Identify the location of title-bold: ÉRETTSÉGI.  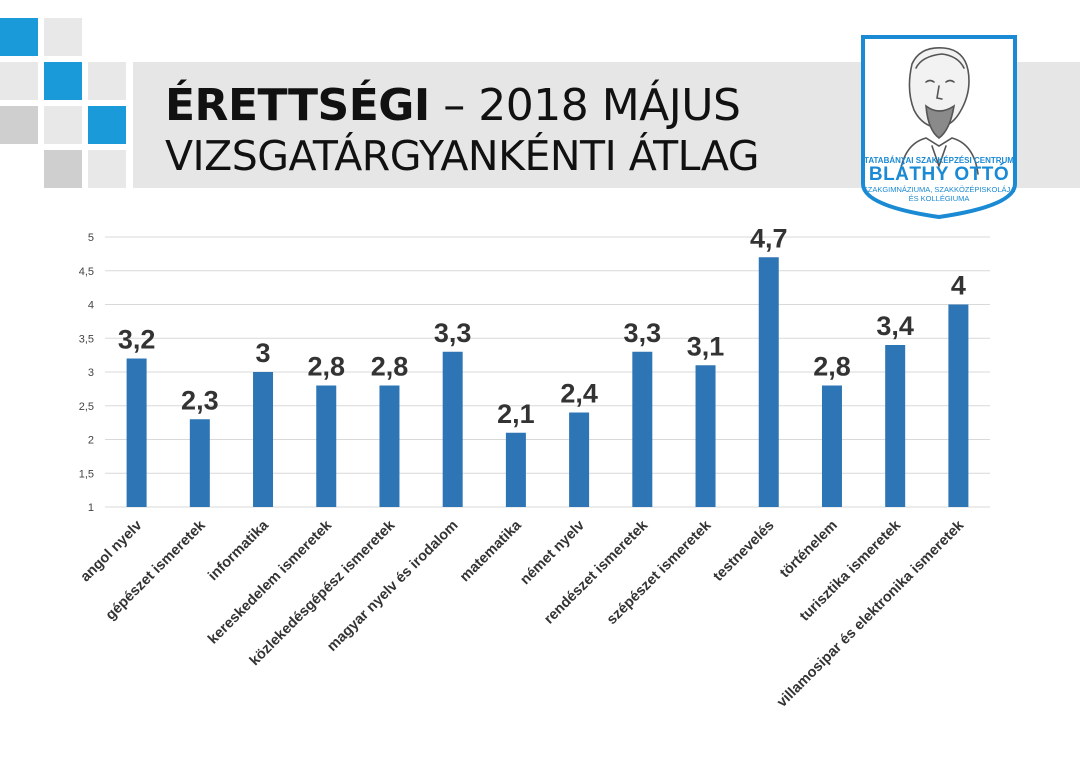
(297, 105).